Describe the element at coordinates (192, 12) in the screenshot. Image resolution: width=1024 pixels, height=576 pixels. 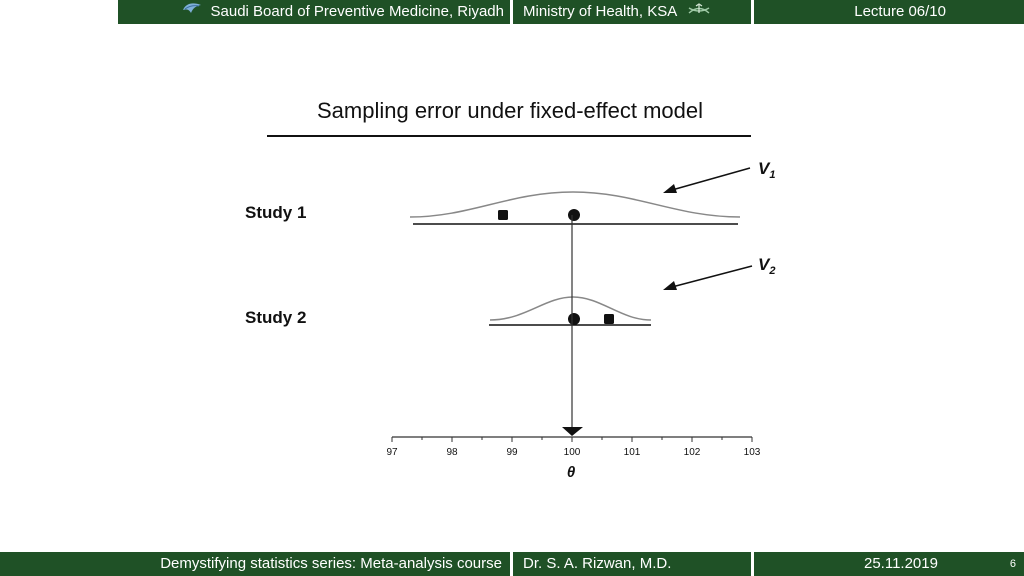
I see `board-logo-icon` at that location.